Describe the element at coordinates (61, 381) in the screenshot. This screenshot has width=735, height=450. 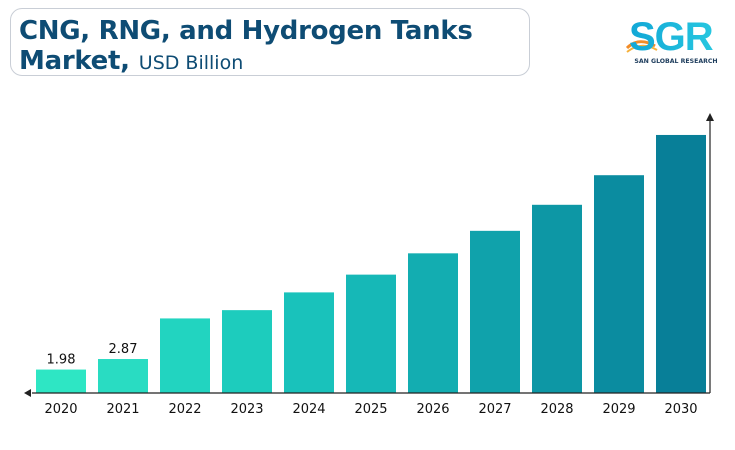
I see `bar-2020` at that location.